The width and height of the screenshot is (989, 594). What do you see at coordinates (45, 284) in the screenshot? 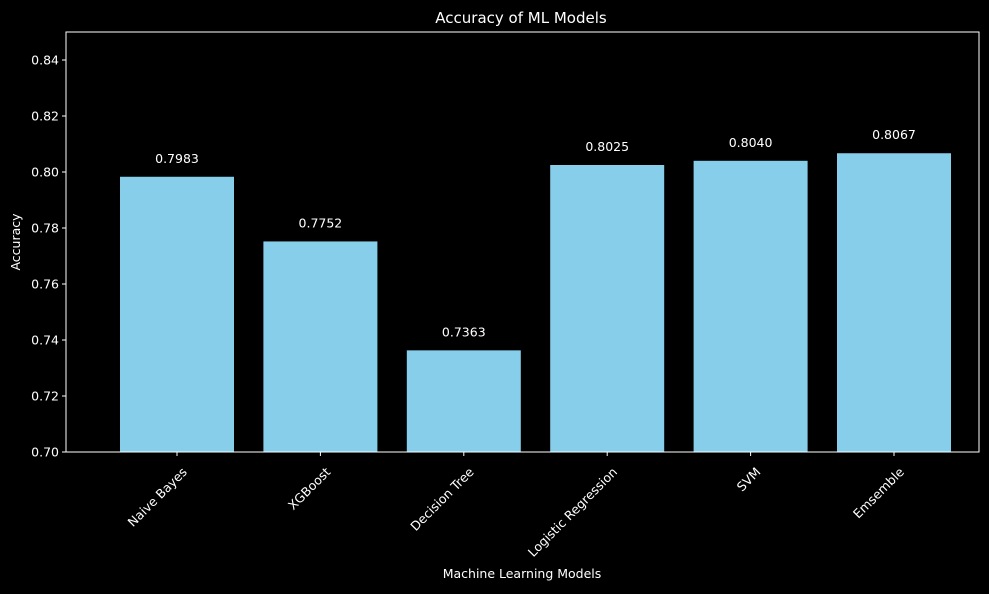
I see `y-tick-label: 0.76` at bounding box center [45, 284].